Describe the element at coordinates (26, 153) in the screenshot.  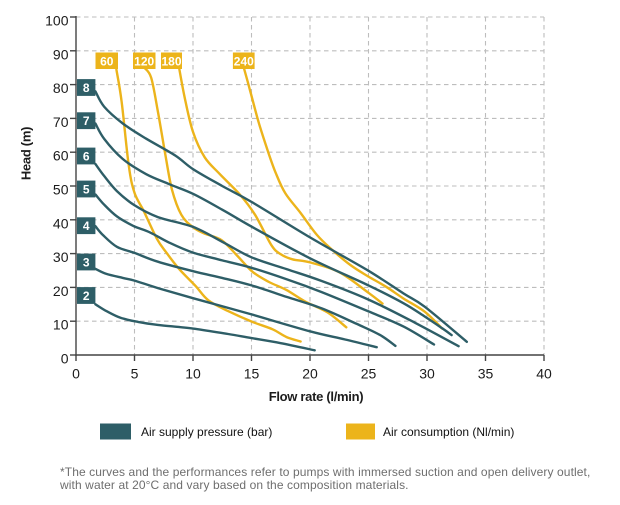
I see `svg-text: Head (m)` at that location.